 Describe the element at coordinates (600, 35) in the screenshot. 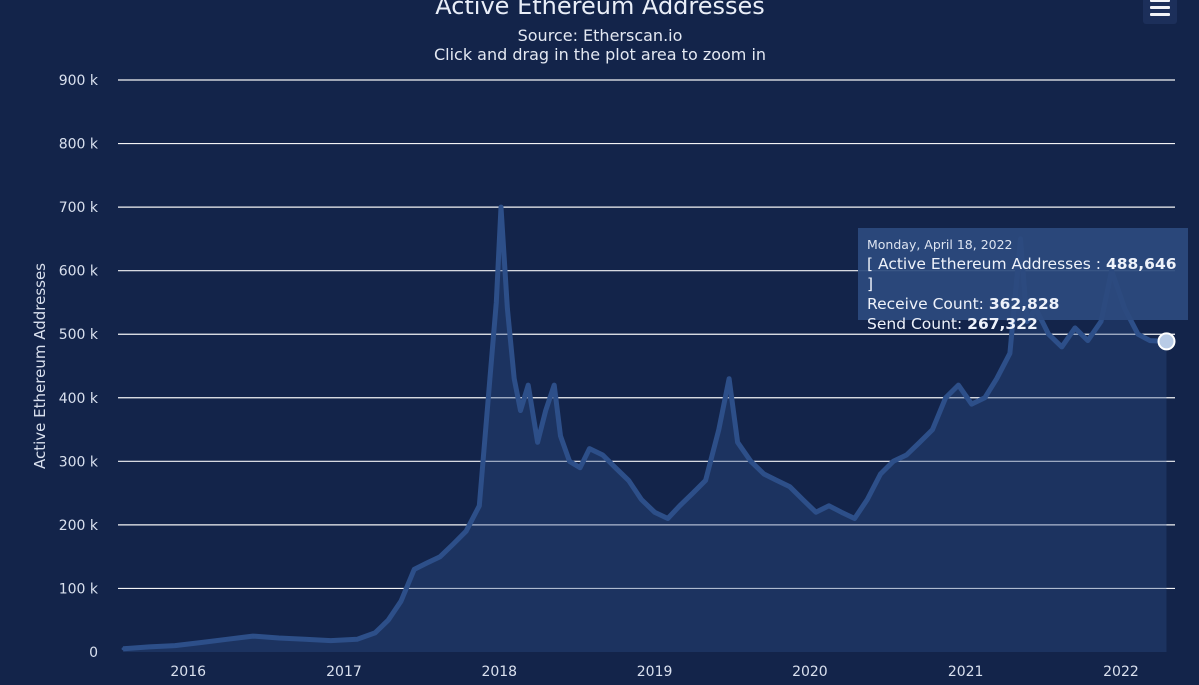

I see `chart-subtitle: Source: Etherscan.io` at that location.